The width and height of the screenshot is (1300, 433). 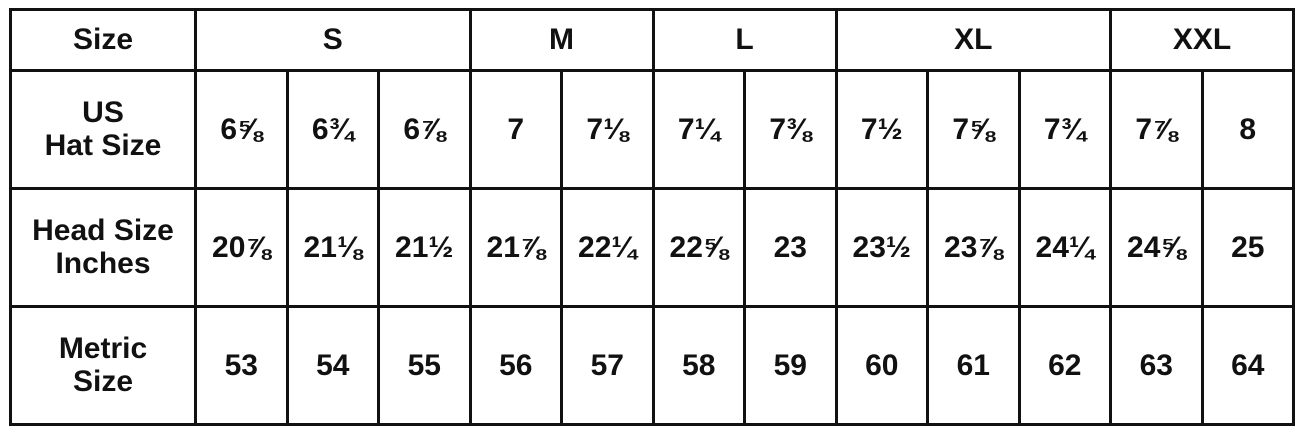 I want to click on table-cell: 55, so click(x=424, y=365).